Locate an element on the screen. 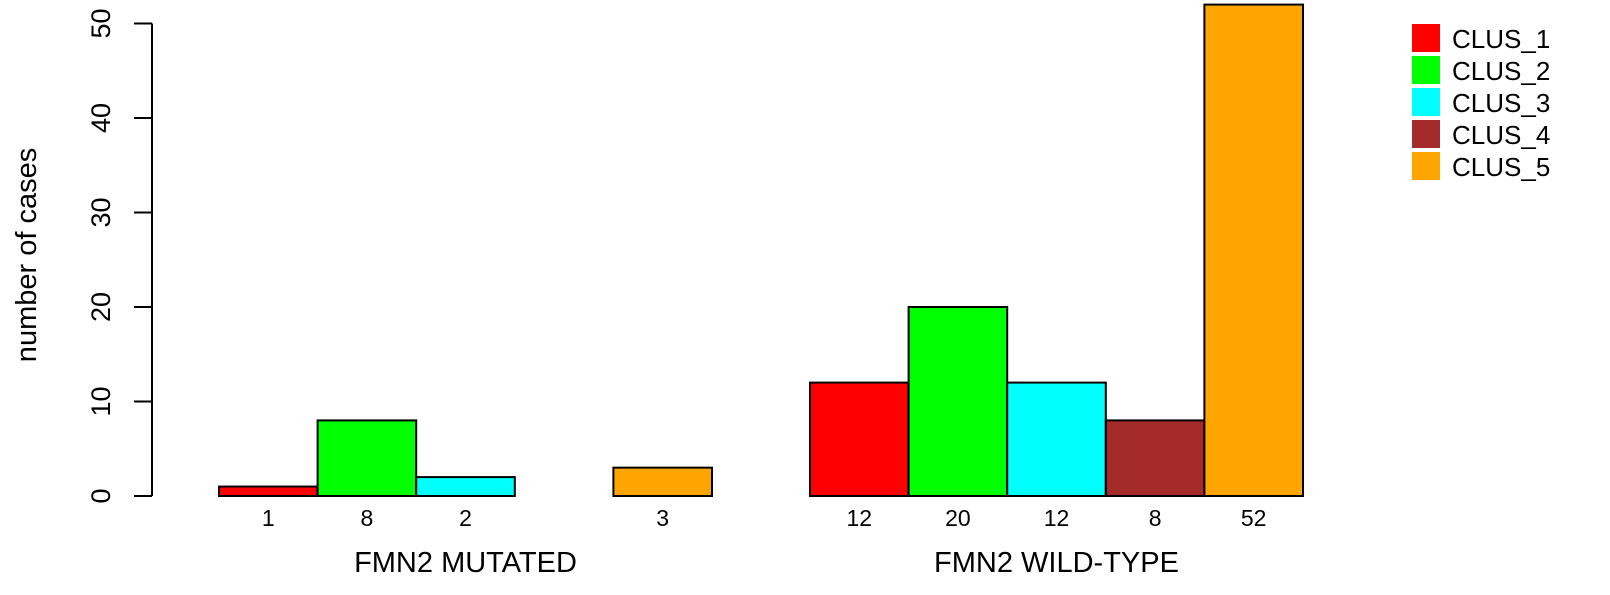 The image size is (1610, 595). y-axis-label: number of cases is located at coordinates (27, 255).